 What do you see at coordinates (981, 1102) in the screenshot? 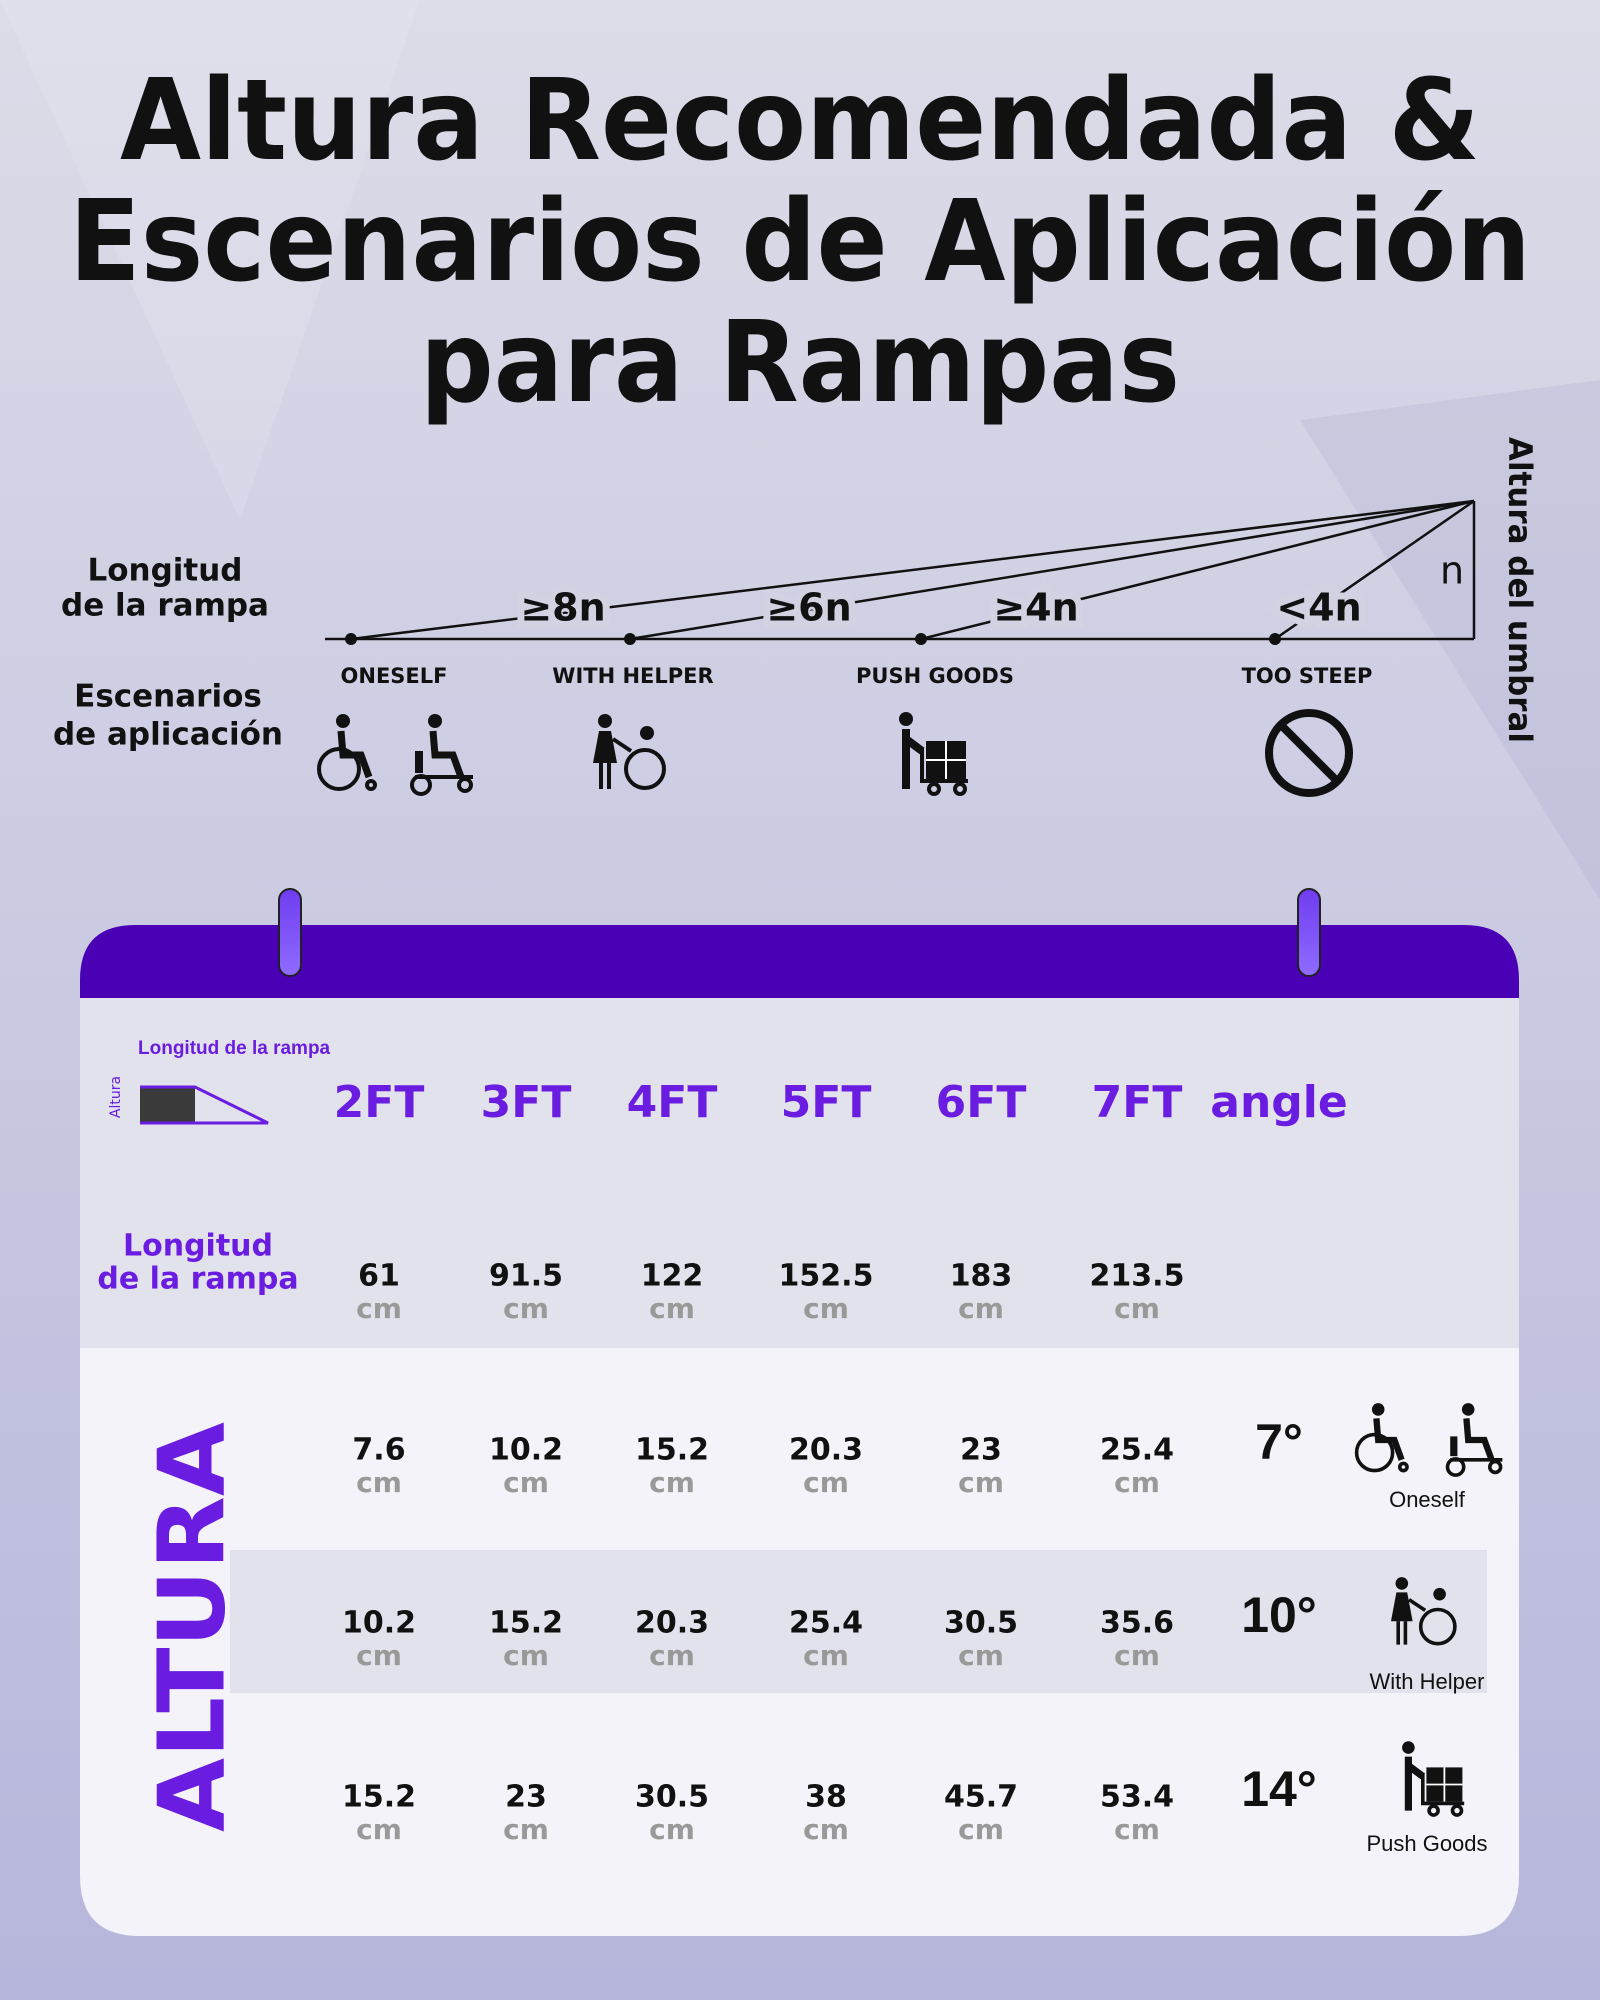
I see `column-header: 6FT` at bounding box center [981, 1102].